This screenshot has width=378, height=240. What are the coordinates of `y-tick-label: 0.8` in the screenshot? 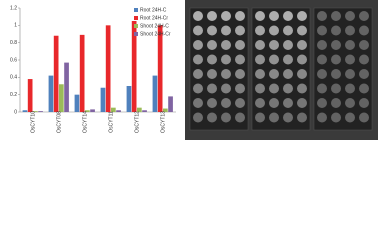 It's located at (13, 43).